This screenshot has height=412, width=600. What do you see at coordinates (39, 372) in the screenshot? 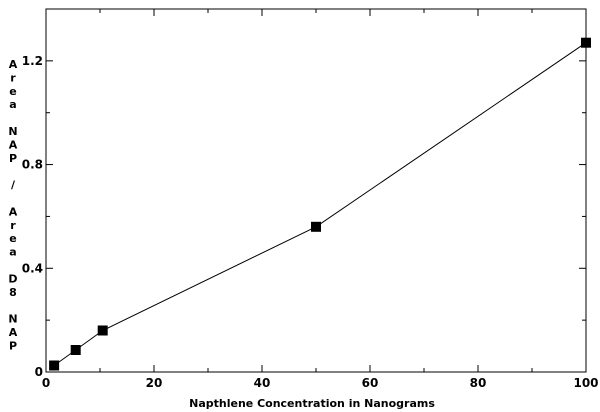
I see `y-tick-label: 0` at bounding box center [39, 372].